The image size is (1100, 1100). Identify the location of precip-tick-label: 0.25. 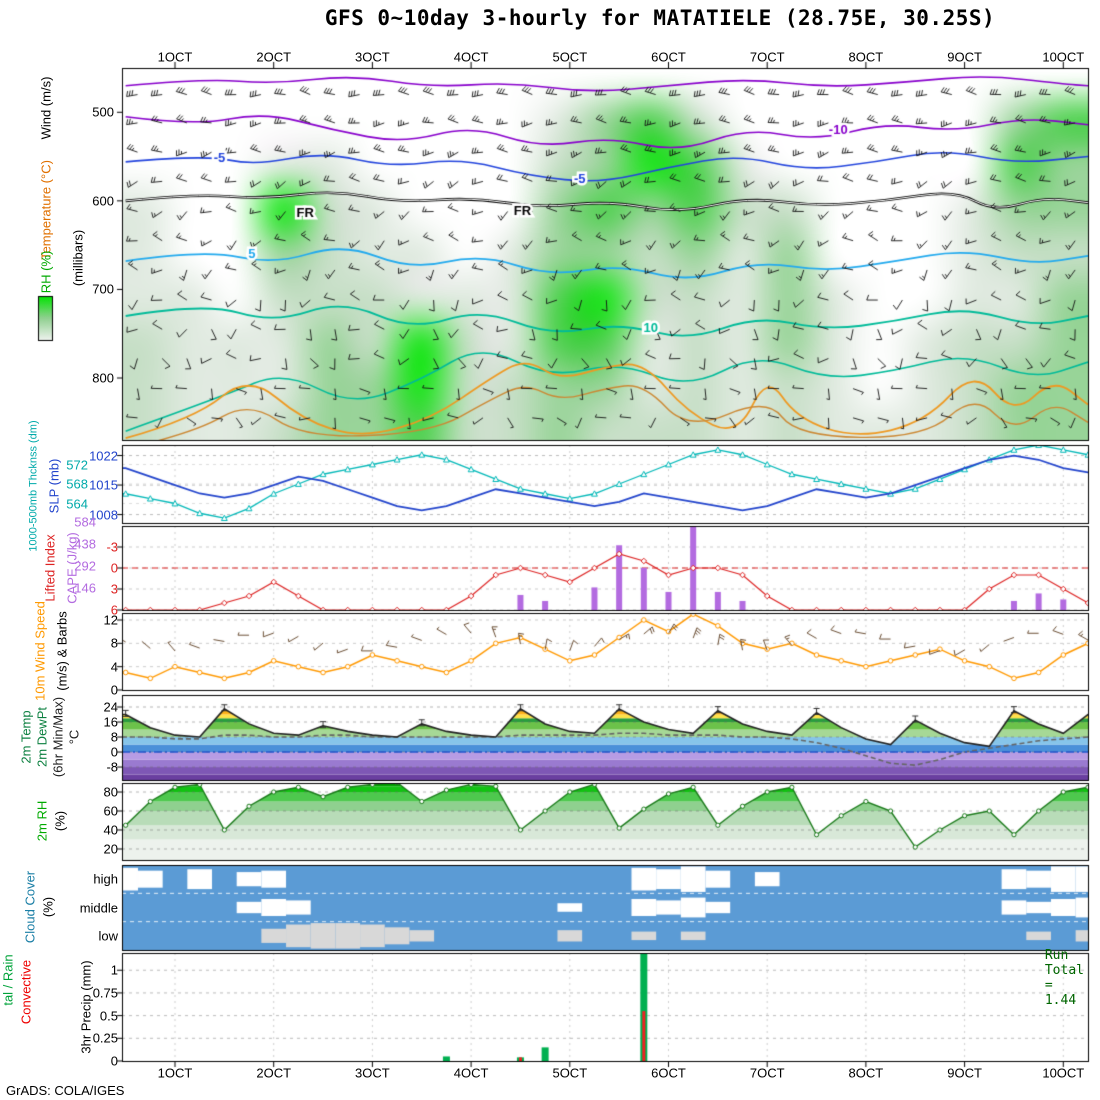
(105, 1038).